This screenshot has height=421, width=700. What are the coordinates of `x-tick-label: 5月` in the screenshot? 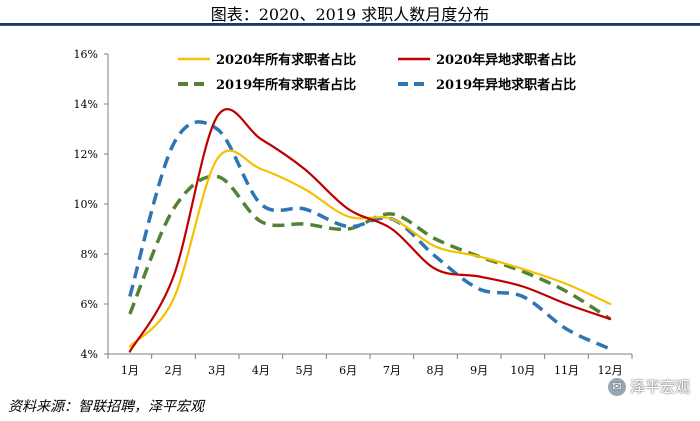 It's located at (305, 370).